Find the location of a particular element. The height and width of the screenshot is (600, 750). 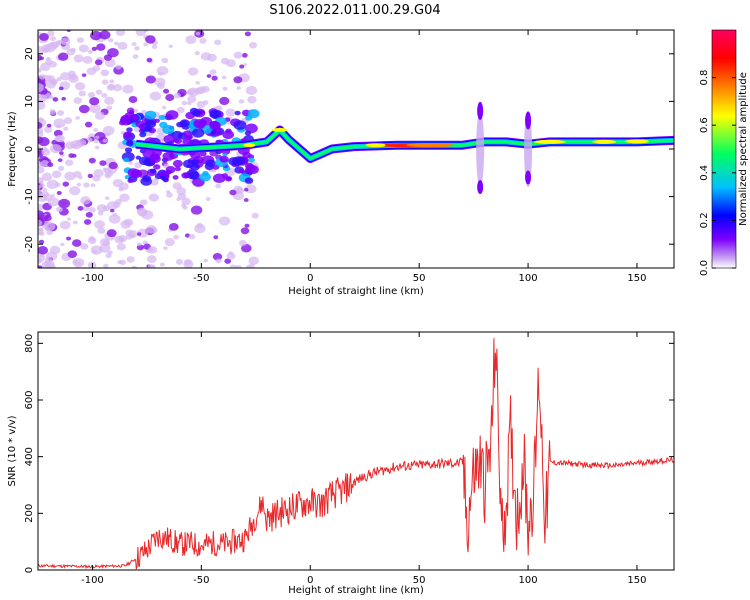

y-tick-label: 800 is located at coordinates (29, 343).